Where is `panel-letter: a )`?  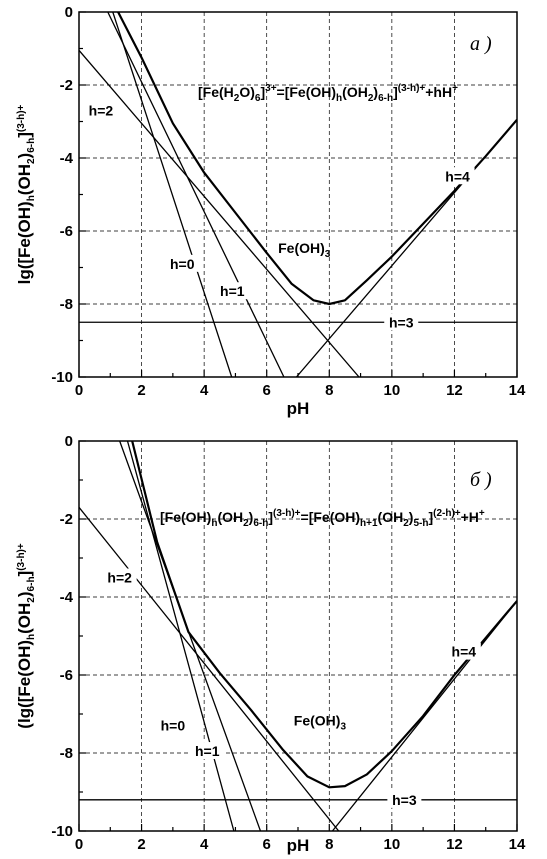 panel-letter: a ) is located at coordinates (481, 44).